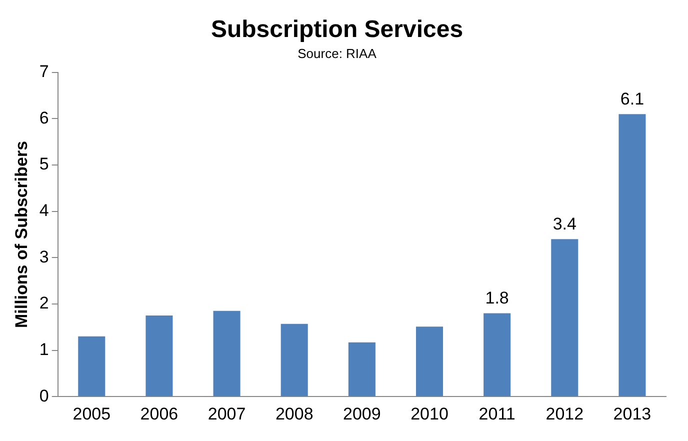 The width and height of the screenshot is (688, 441). What do you see at coordinates (44, 349) in the screenshot?
I see `y-tick-label: 1` at bounding box center [44, 349].